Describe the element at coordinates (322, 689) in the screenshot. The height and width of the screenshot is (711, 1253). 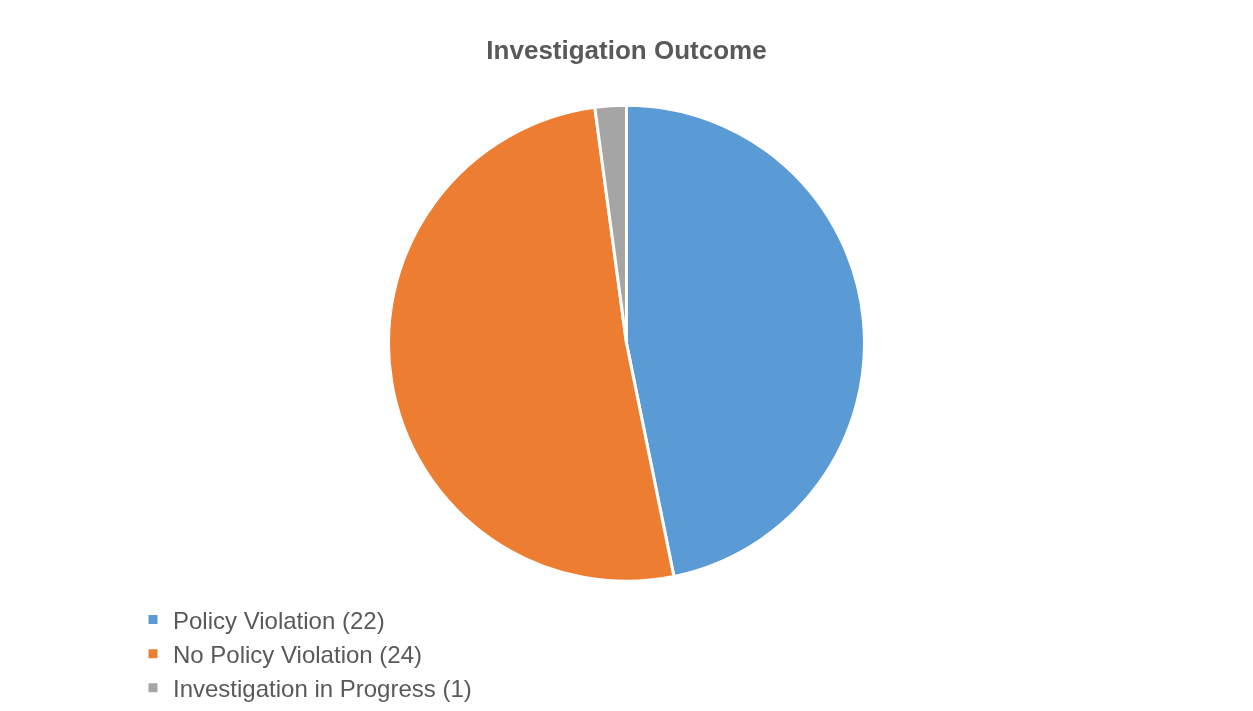
I see `legend-label: Investigation in Progress (1)` at that location.